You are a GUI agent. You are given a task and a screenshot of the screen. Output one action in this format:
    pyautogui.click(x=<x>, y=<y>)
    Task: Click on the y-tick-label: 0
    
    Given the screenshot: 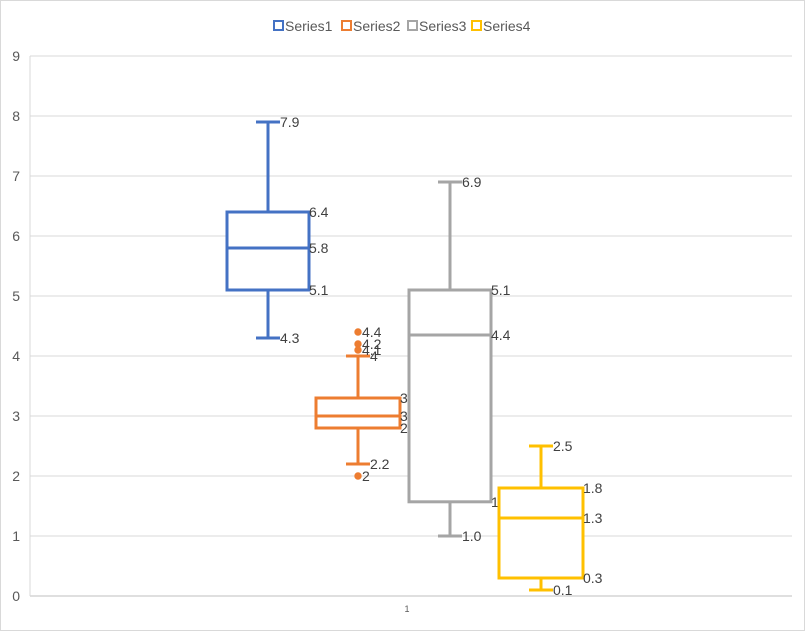 What is the action you would take?
    pyautogui.click(x=16, y=596)
    